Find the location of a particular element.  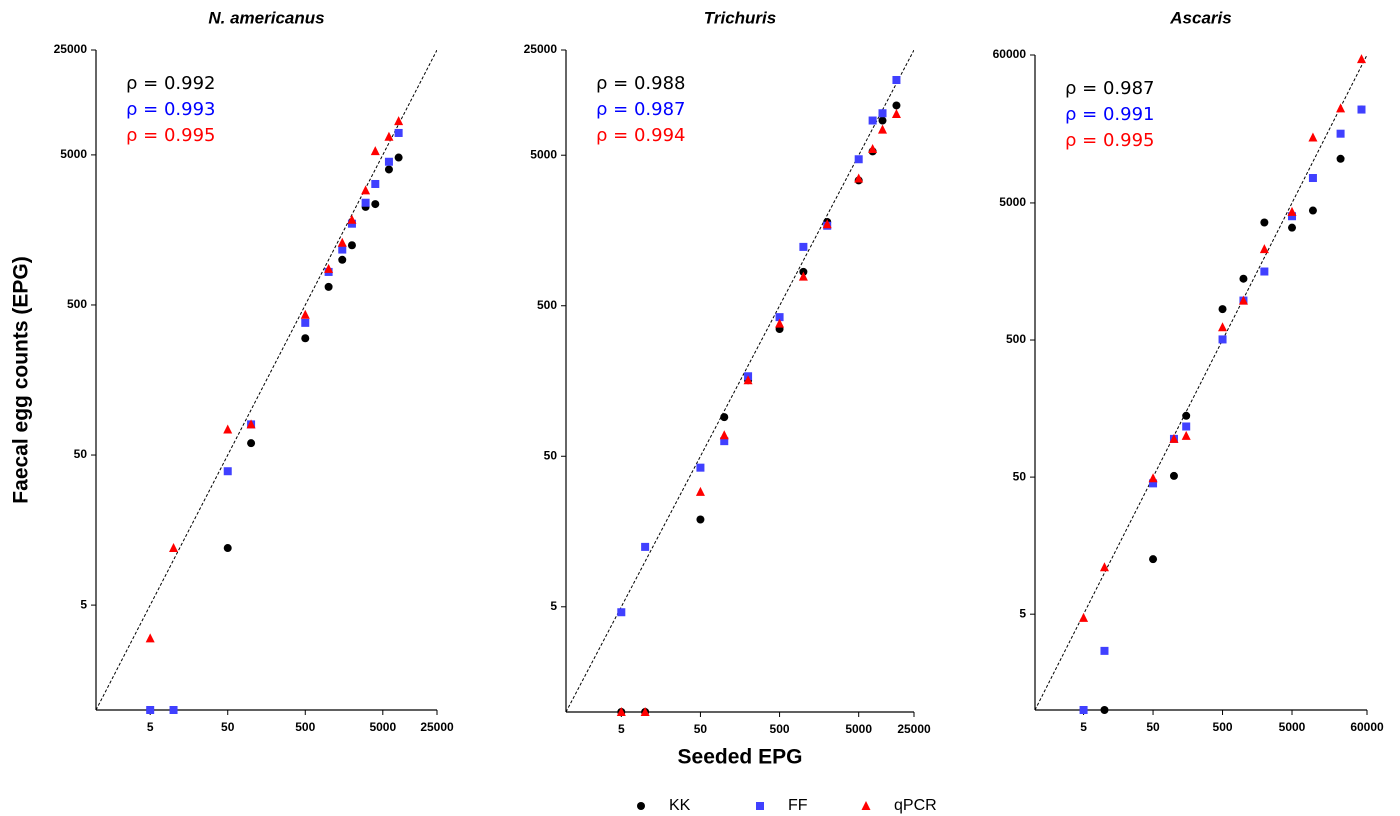

panel-title: Trichuris is located at coordinates (740, 17).